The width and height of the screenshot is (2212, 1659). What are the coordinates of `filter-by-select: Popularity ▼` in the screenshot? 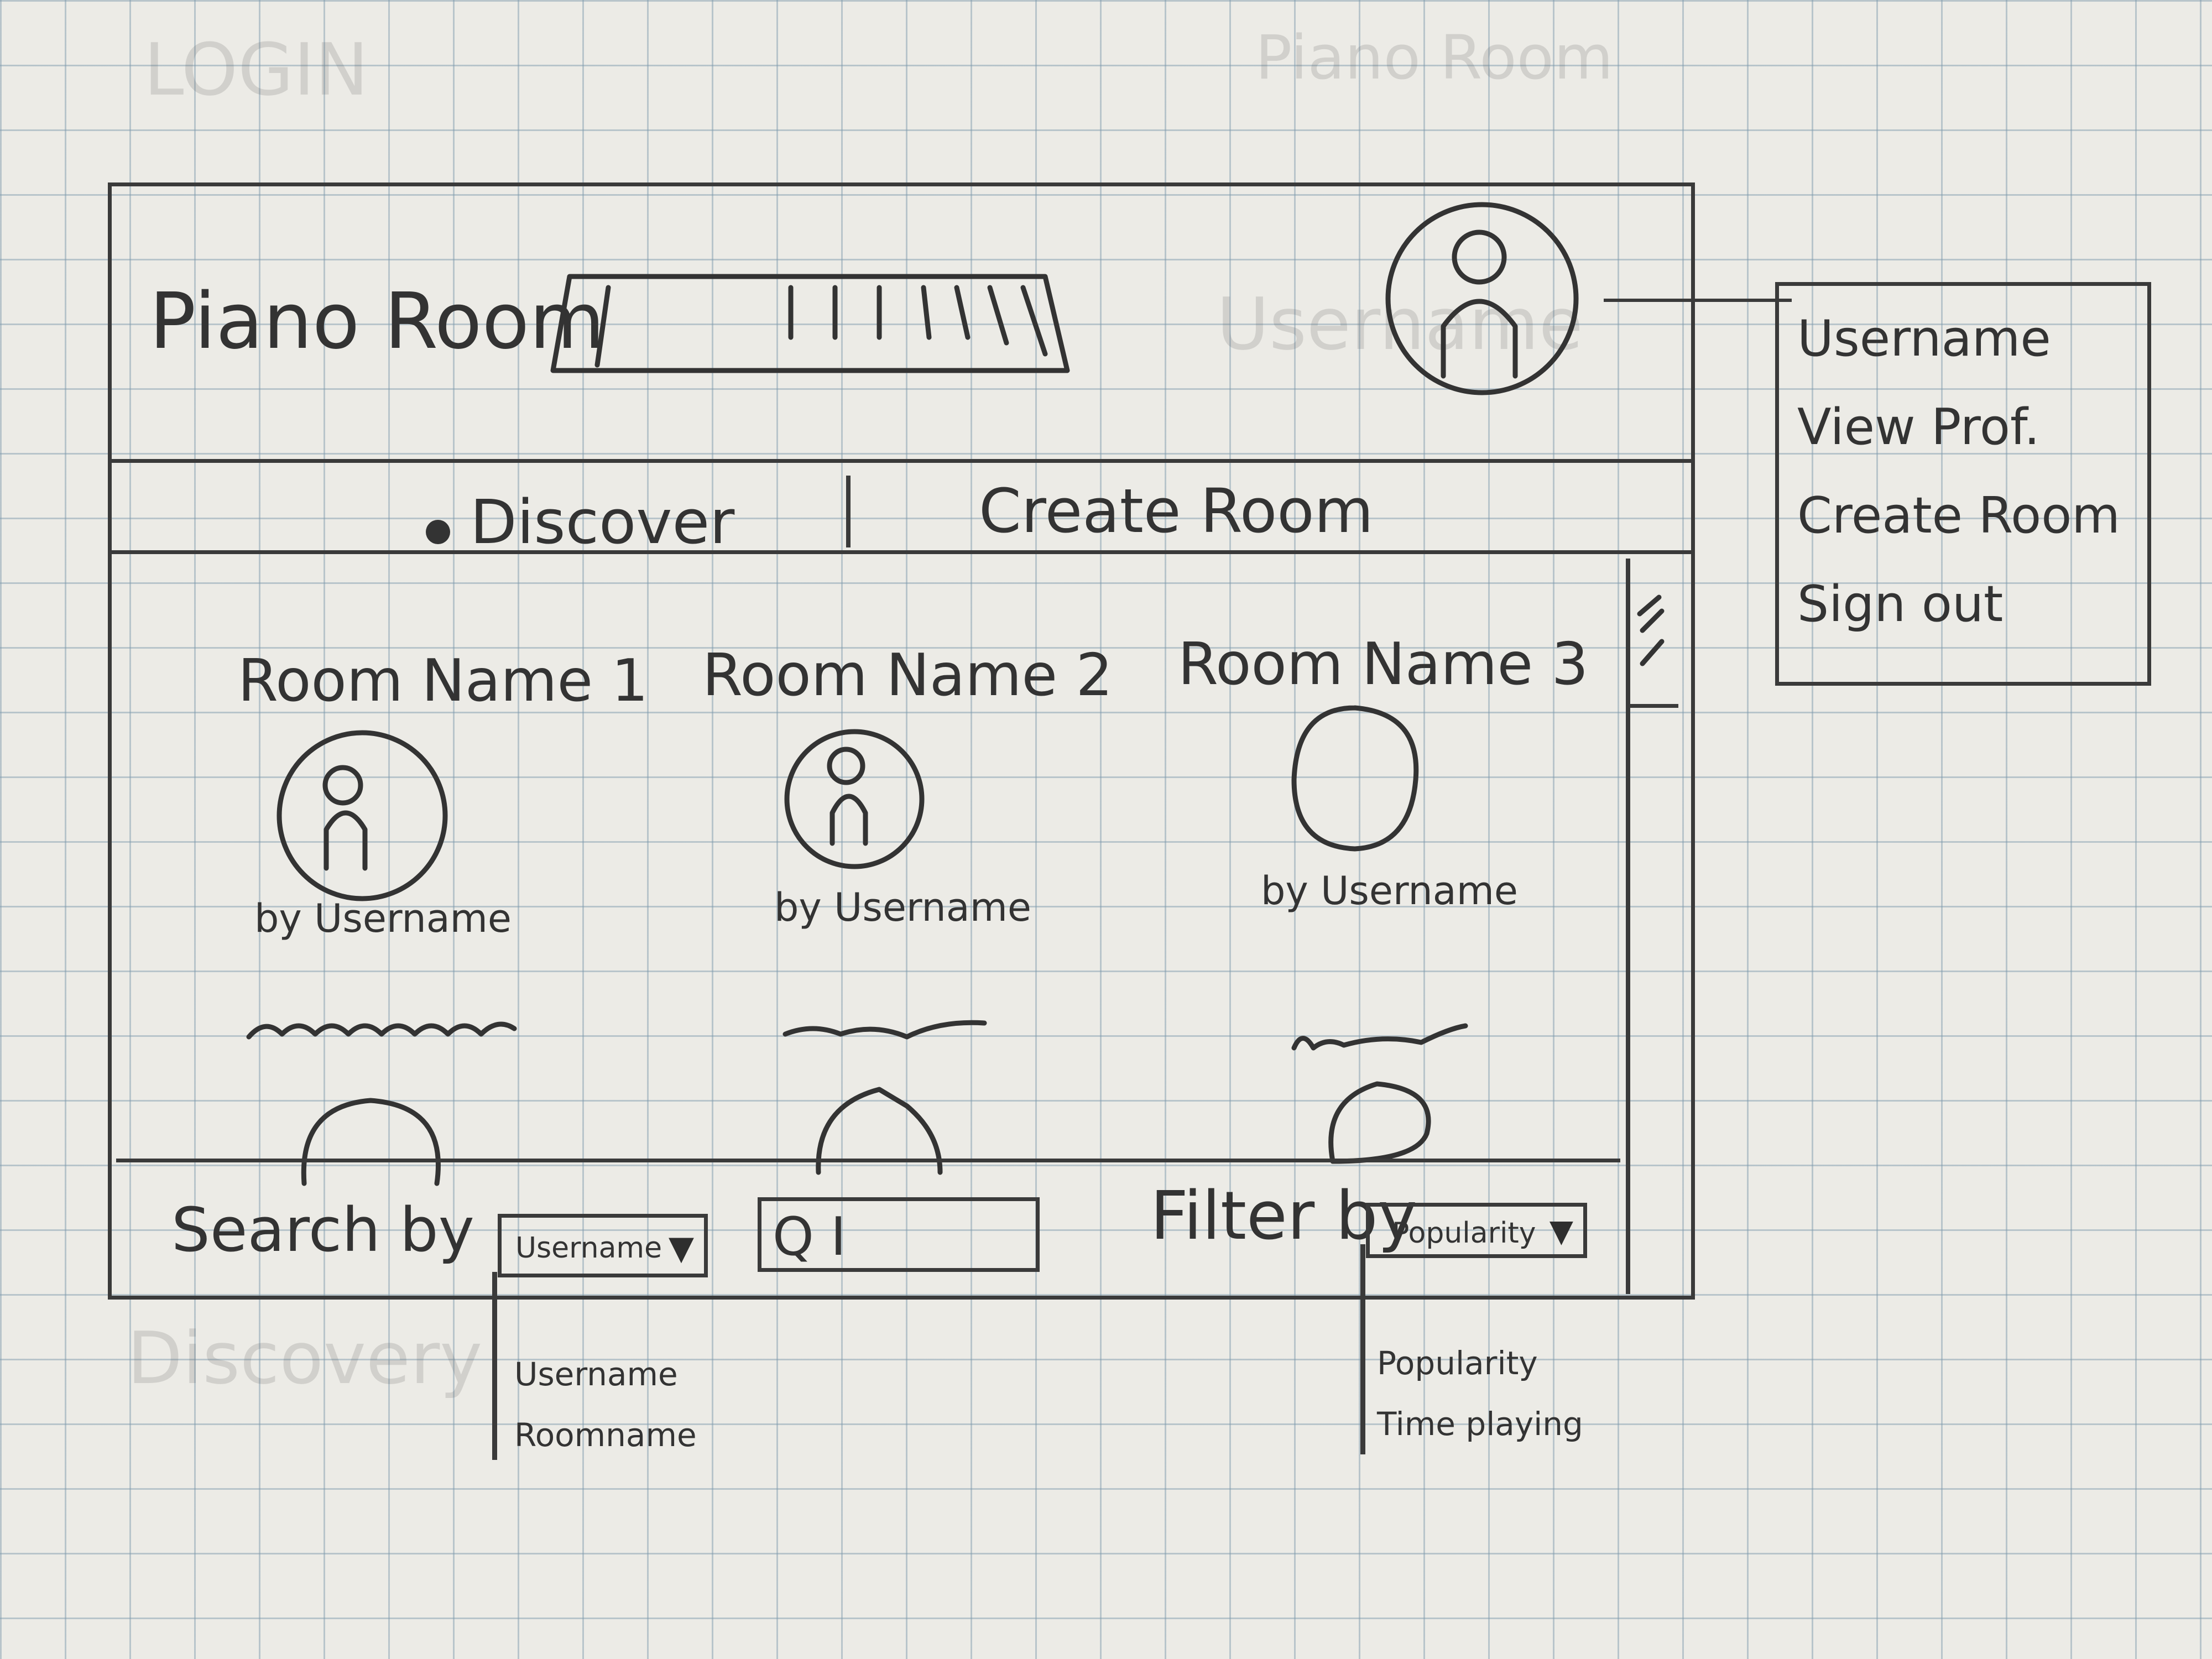 It's located at (1477, 1231).